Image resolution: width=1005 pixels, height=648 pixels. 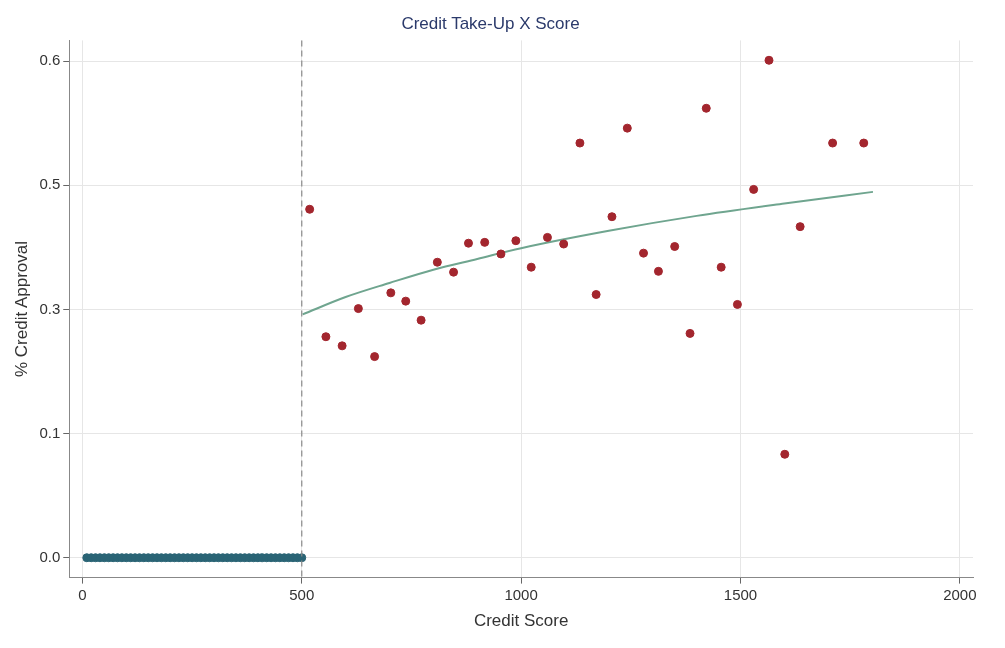 I want to click on x-tick-label: 1000, so click(x=521, y=594).